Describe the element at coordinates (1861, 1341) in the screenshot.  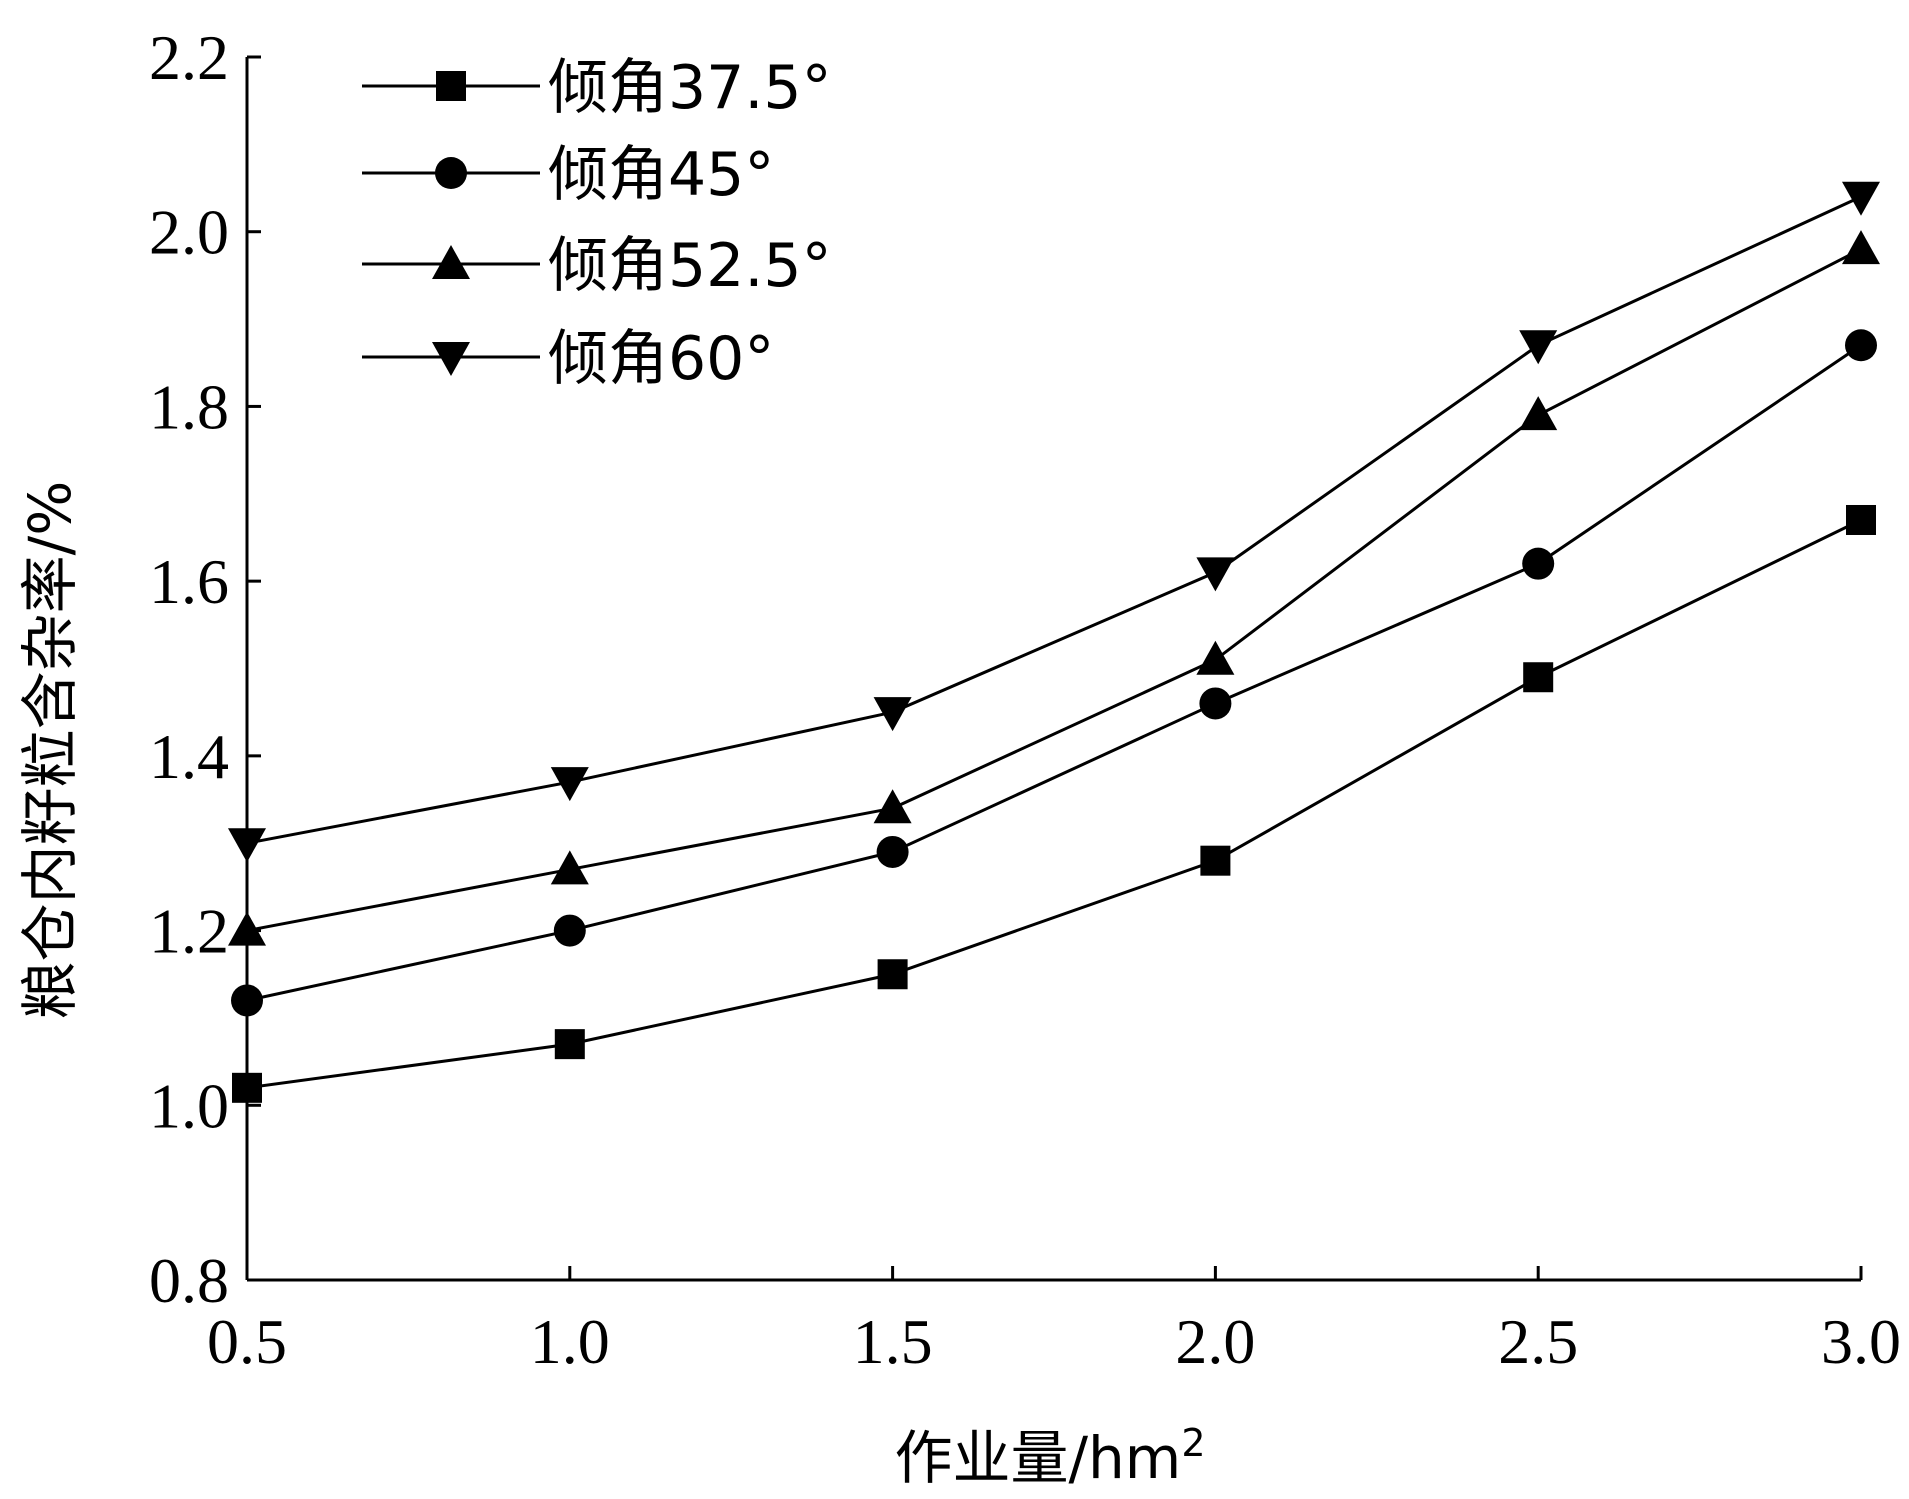
I see `x-tick-label: 3.0` at that location.